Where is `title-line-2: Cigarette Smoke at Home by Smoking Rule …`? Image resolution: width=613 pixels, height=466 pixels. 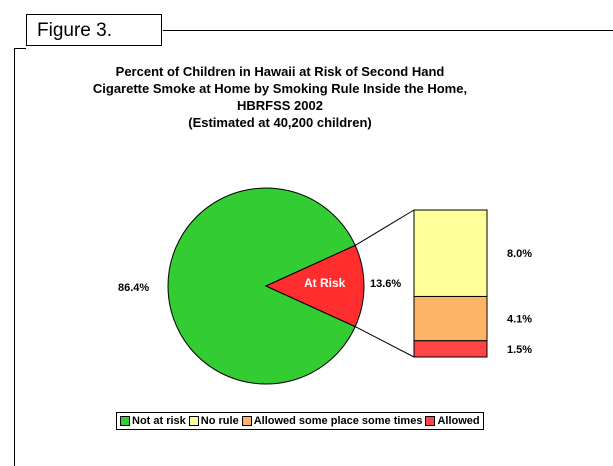
title-line-2: Cigarette Smoke at Home by Smoking Rule … is located at coordinates (280, 88).